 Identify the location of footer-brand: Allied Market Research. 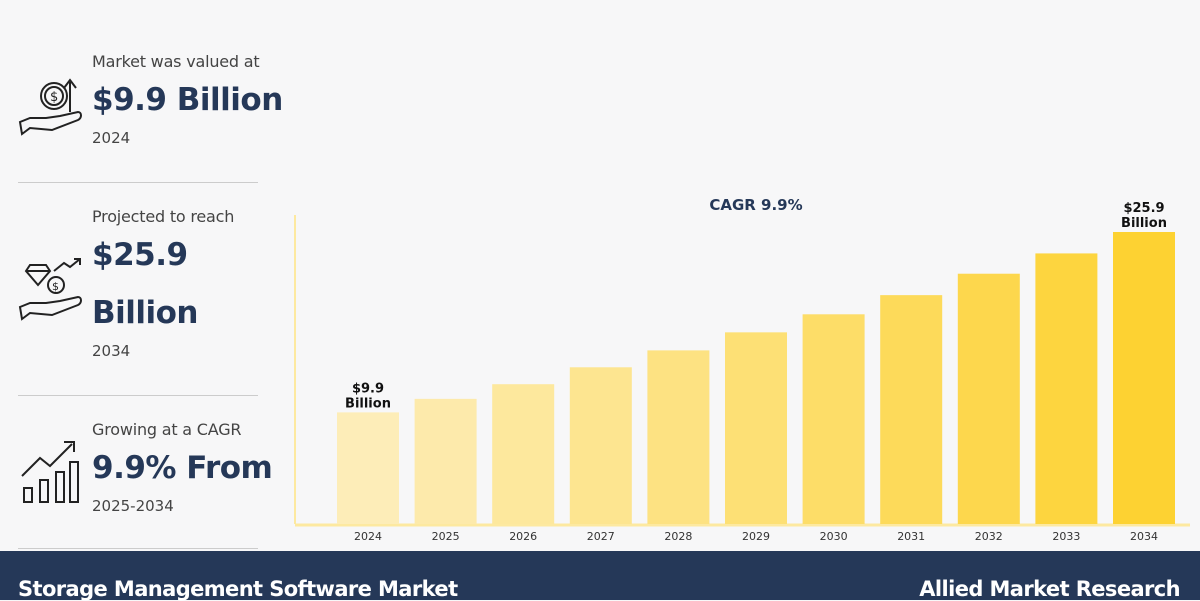
(1049, 589).